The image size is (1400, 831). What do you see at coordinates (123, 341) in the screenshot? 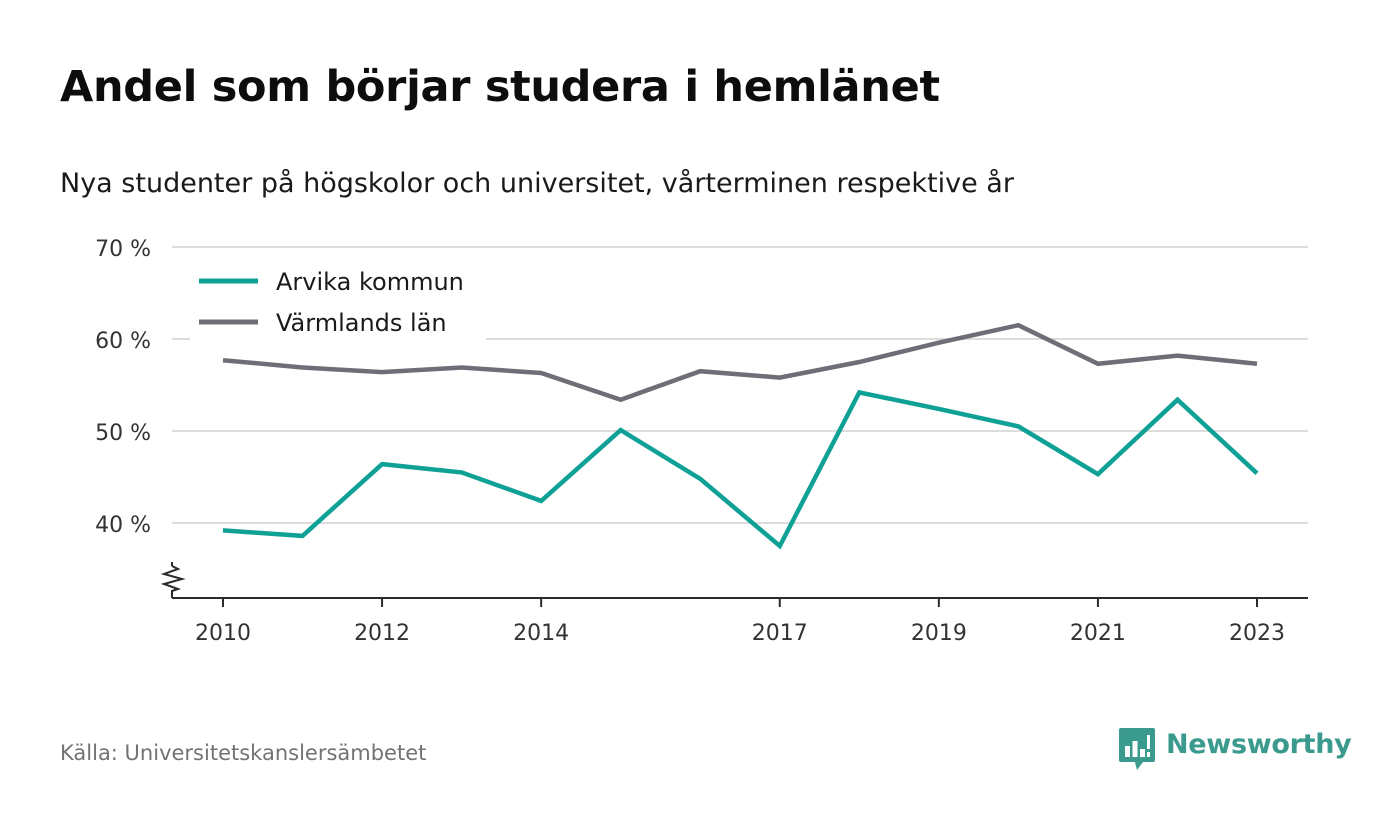
I see `y-tick-label: 60 %` at bounding box center [123, 341].